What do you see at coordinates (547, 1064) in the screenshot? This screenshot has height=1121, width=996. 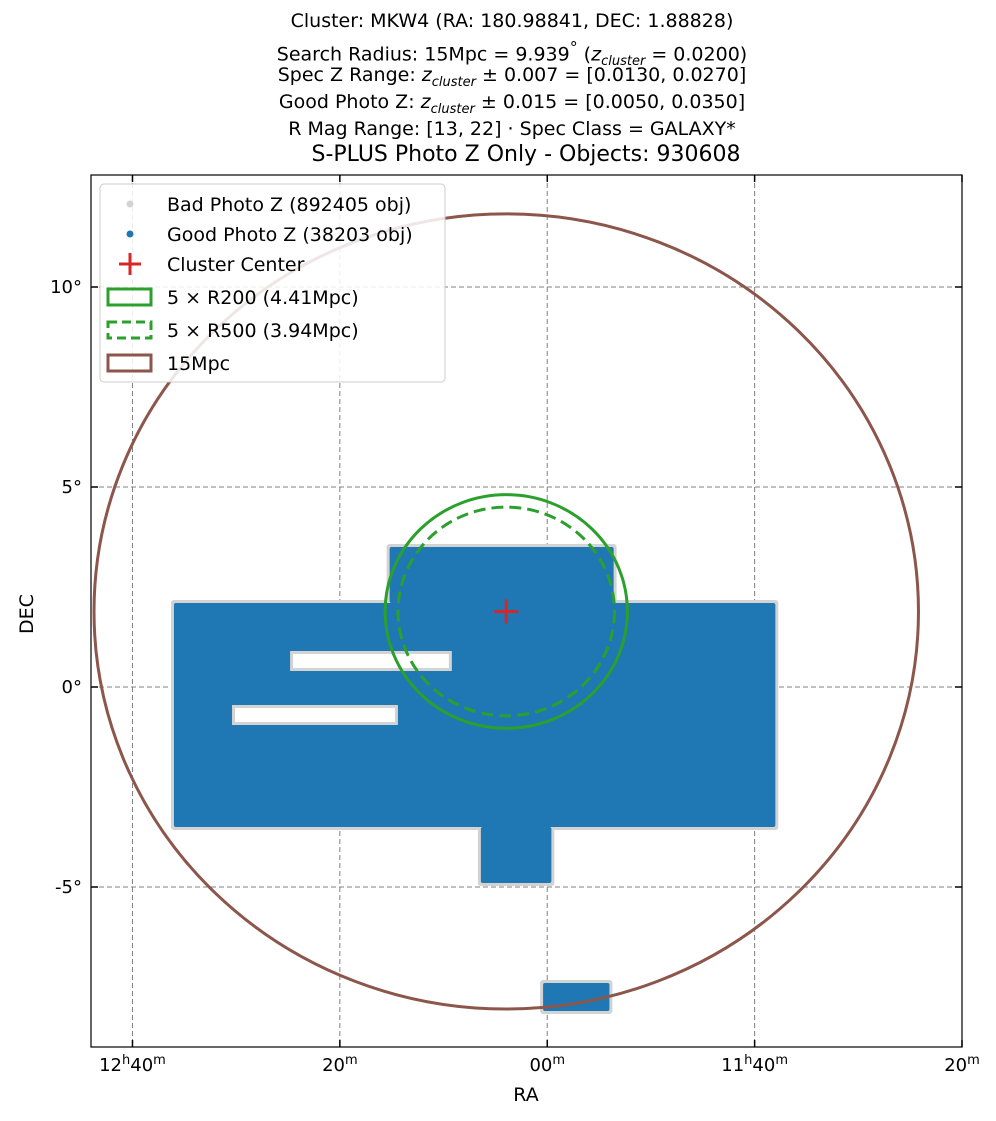 I see `x-tick-label: 00m` at bounding box center [547, 1064].